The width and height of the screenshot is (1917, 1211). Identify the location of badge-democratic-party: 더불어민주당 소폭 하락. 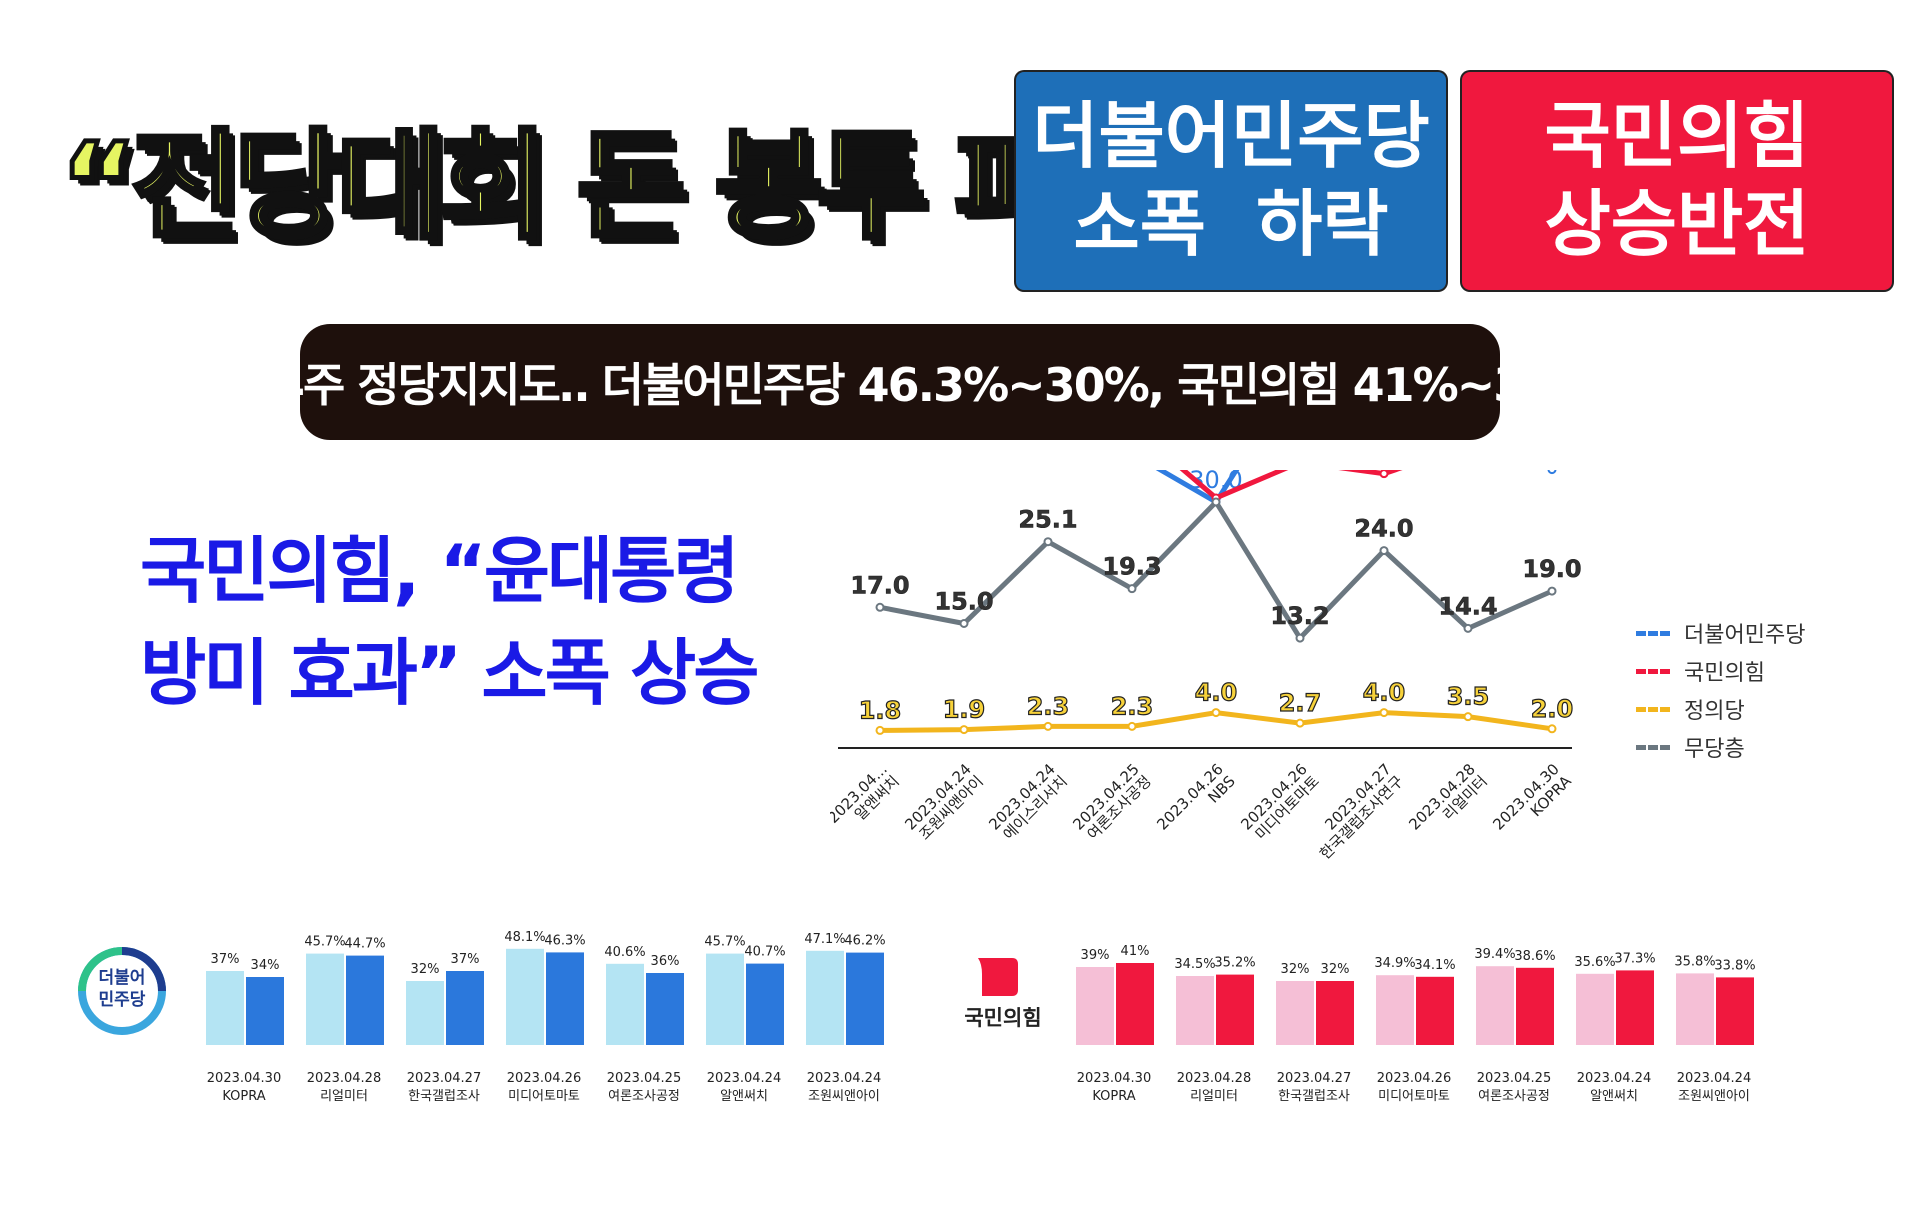
(1231, 181).